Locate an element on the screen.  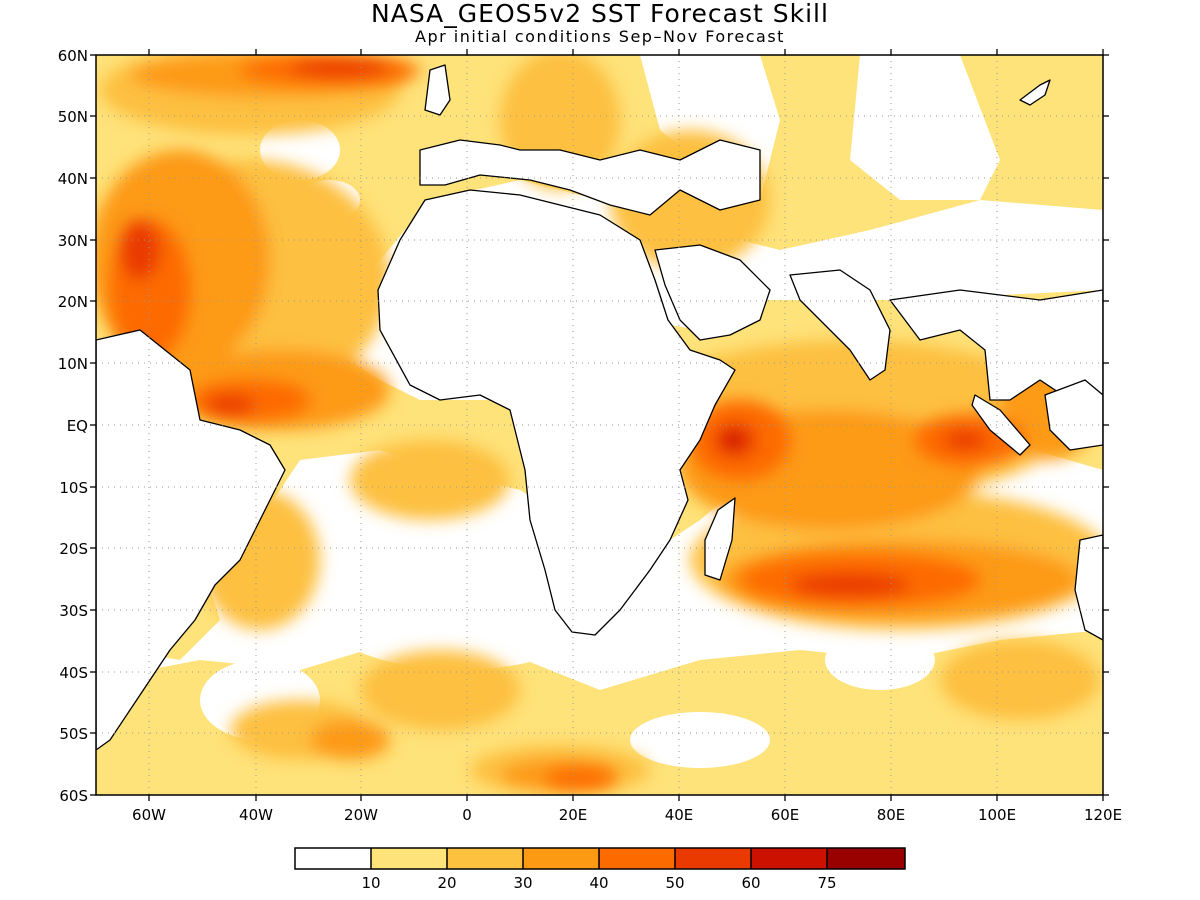
colorbar: 10 20 30 40 50 60 75 is located at coordinates (600, 869).